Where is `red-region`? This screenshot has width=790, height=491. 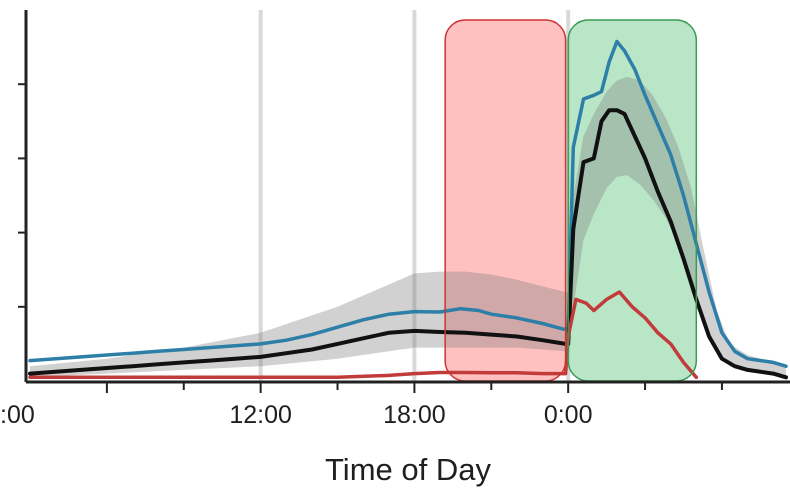 red-region is located at coordinates (505, 200).